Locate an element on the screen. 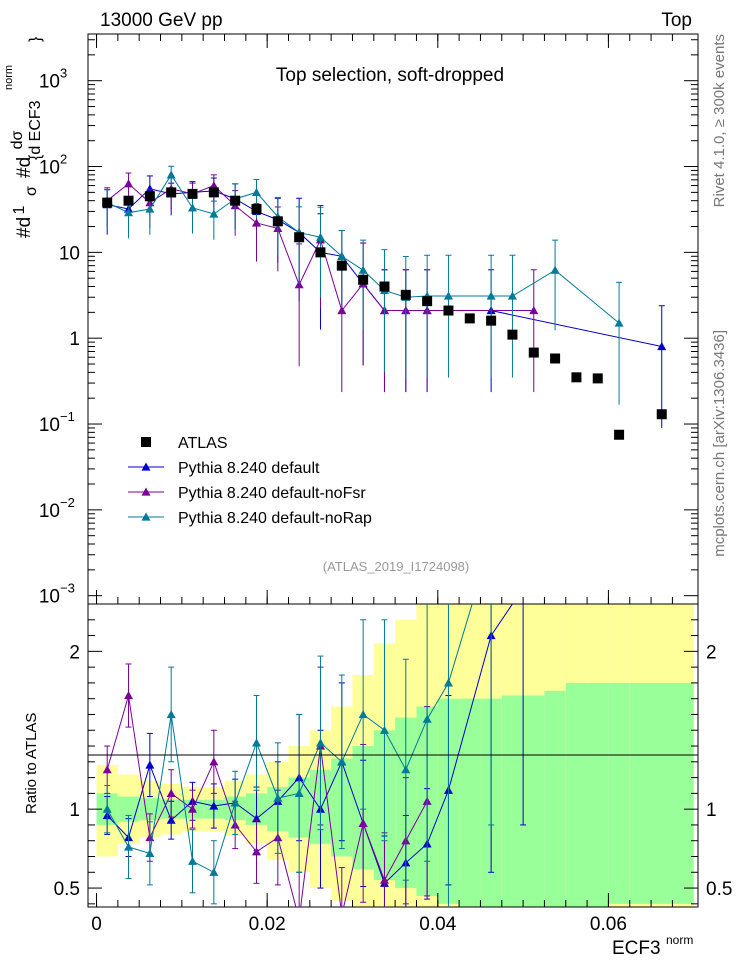 Image resolution: width=746 pixels, height=972 pixels. header-process: Top is located at coordinates (676, 20).